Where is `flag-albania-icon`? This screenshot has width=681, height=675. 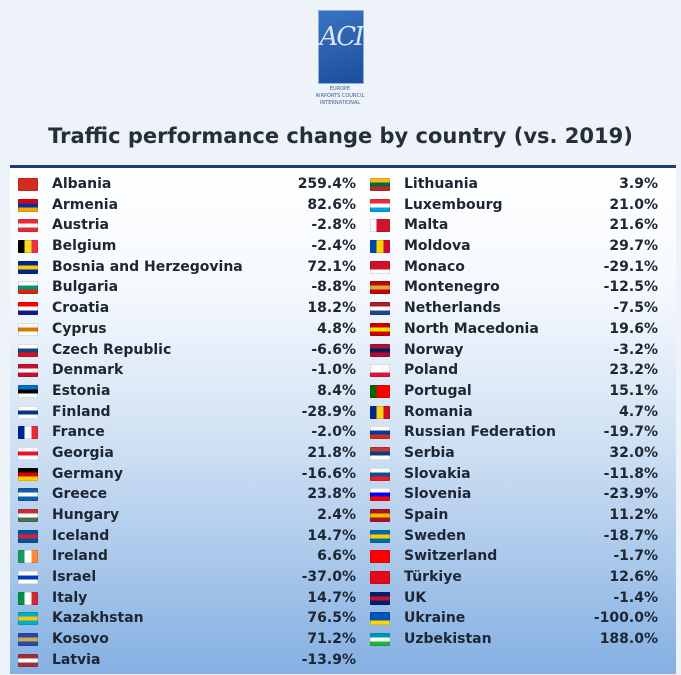
flag-albania-icon is located at coordinates (28, 184).